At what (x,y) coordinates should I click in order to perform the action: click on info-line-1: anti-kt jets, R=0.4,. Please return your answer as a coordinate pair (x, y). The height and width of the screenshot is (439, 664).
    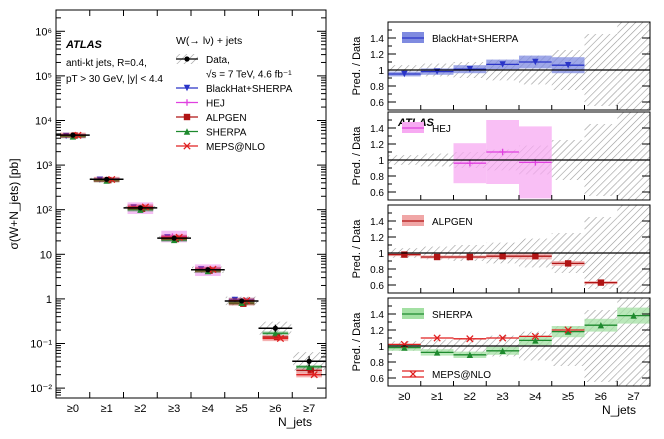
    Looking at the image, I should click on (106, 63).